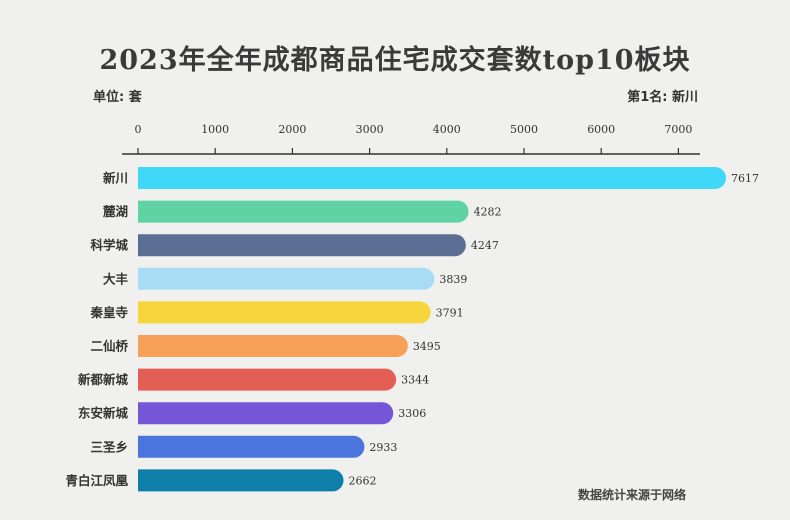 The width and height of the screenshot is (790, 520). I want to click on value-label: 2662, so click(363, 480).